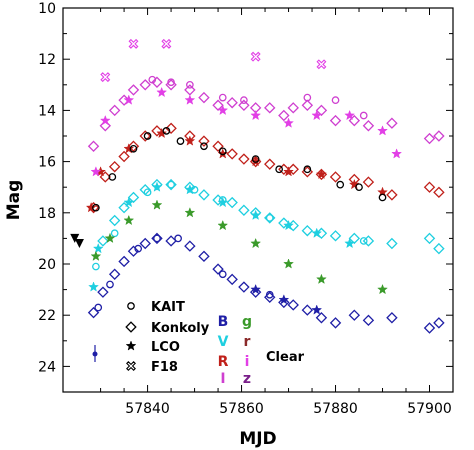 This screenshot has height=450, width=474. What do you see at coordinates (247, 362) in the screenshot?
I see `legend-band-i: i` at bounding box center [247, 362].